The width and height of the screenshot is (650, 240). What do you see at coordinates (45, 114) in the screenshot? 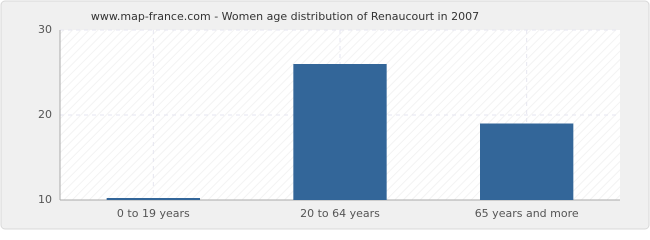
I see `y-tick-label: 20` at bounding box center [45, 114].